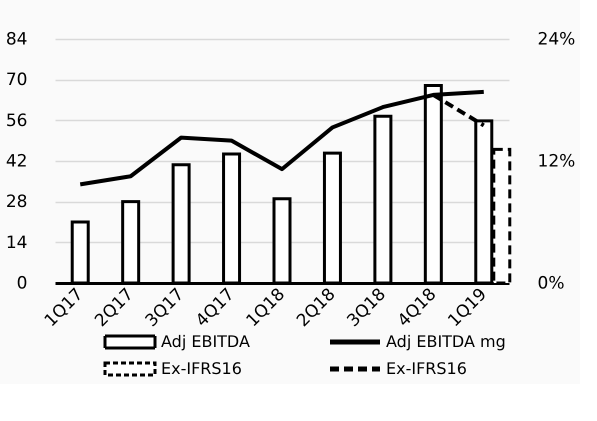 The image size is (597, 421). I want to click on y-tick-label: 28, so click(17, 202).